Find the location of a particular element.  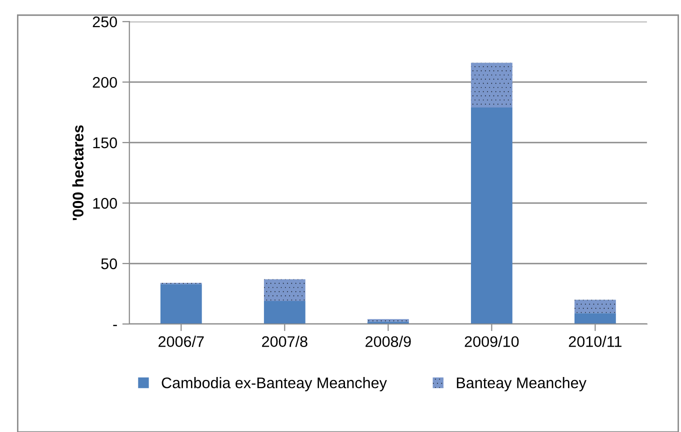

x-tick-label: 2009/10 is located at coordinates (491, 342).